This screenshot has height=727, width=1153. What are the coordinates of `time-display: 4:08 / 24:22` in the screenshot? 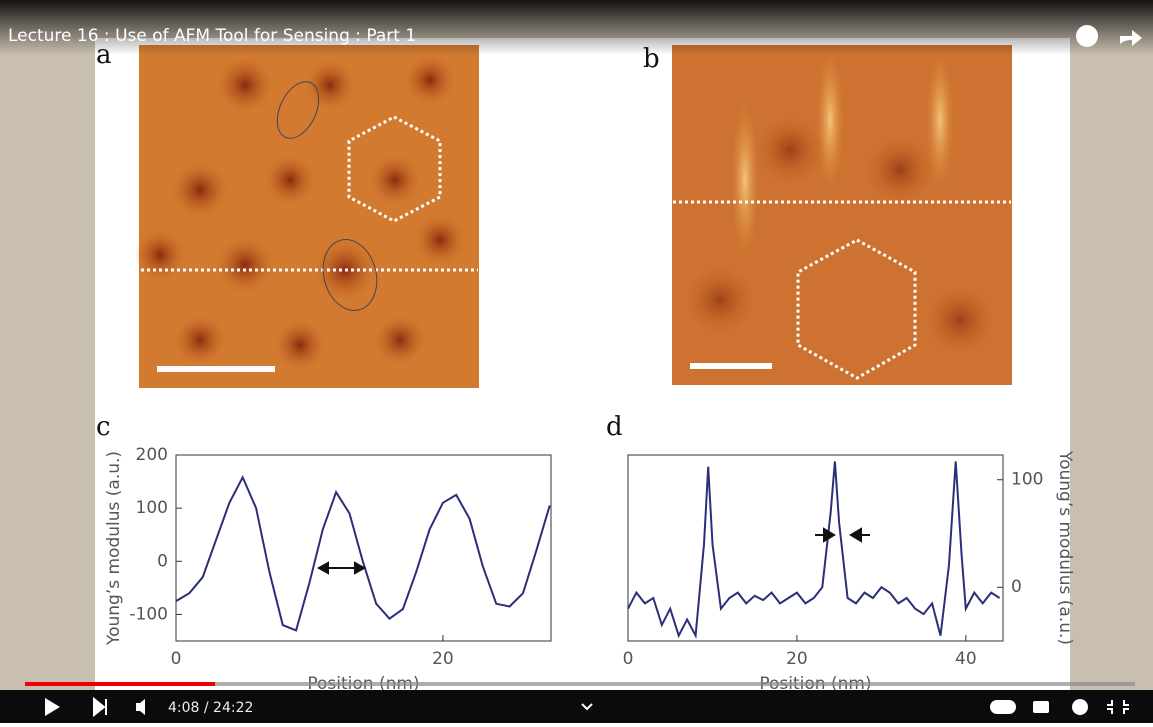 It's located at (210, 708).